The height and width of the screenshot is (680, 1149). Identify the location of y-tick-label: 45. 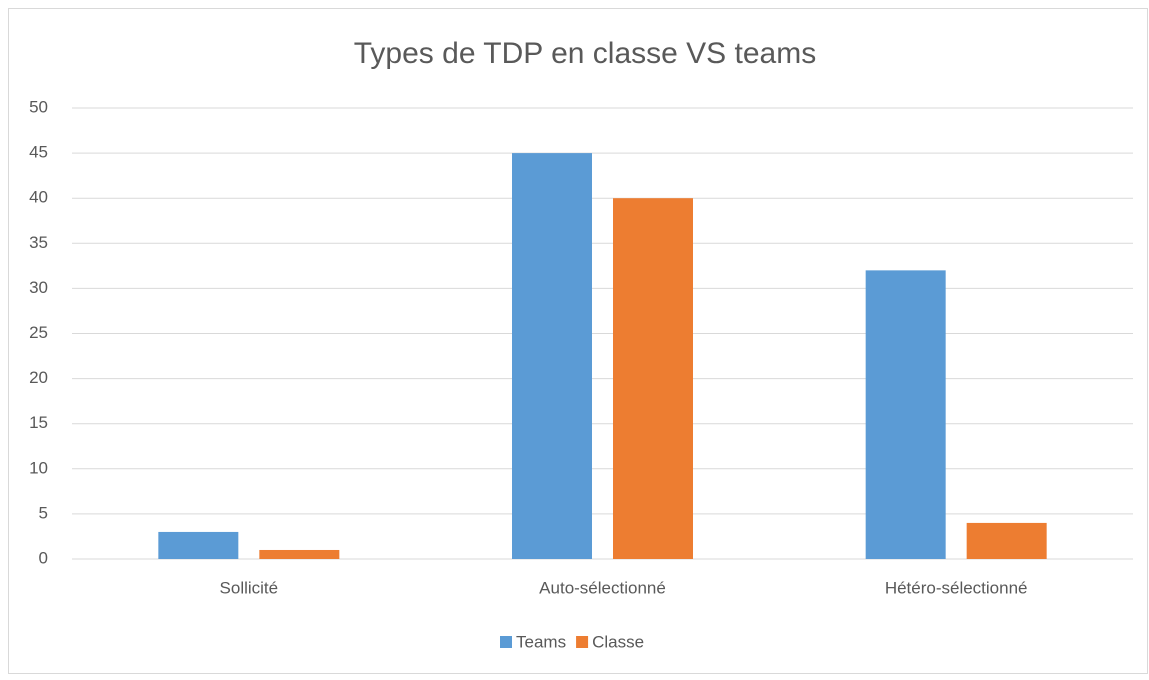
(38, 152).